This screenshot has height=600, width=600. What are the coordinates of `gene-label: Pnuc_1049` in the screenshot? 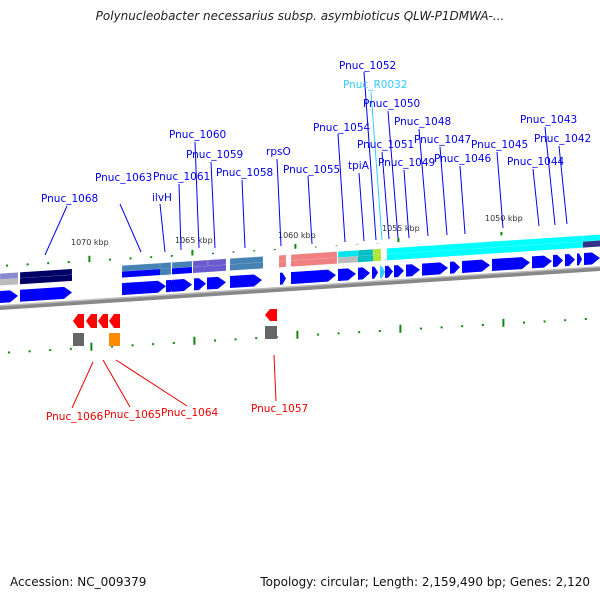 It's located at (406, 163).